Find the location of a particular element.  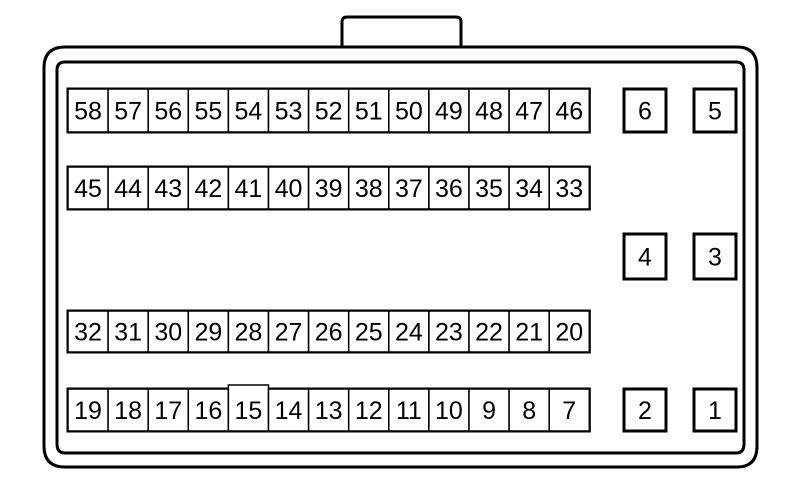

pin-number: 51 is located at coordinates (369, 112).